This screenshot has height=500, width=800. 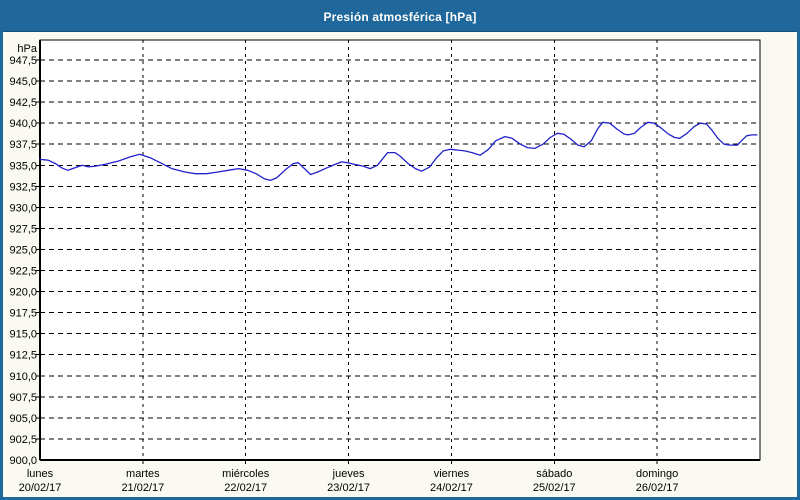 I want to click on y-tick-label: 935,0, so click(x=23, y=166).